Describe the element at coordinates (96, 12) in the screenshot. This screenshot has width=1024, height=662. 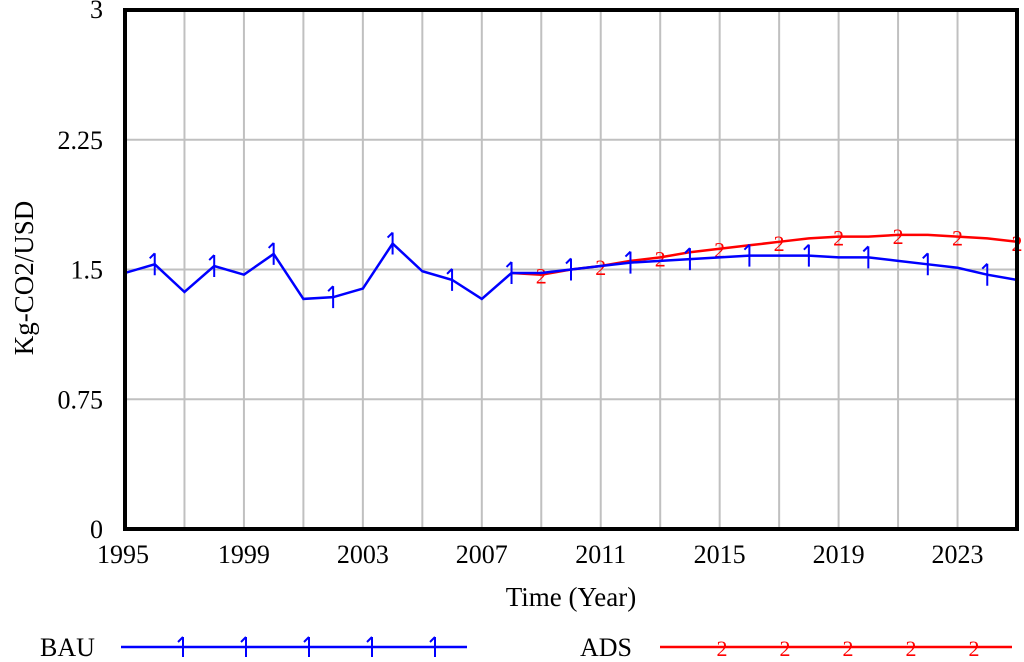
I see `y-tick-label: 3` at that location.